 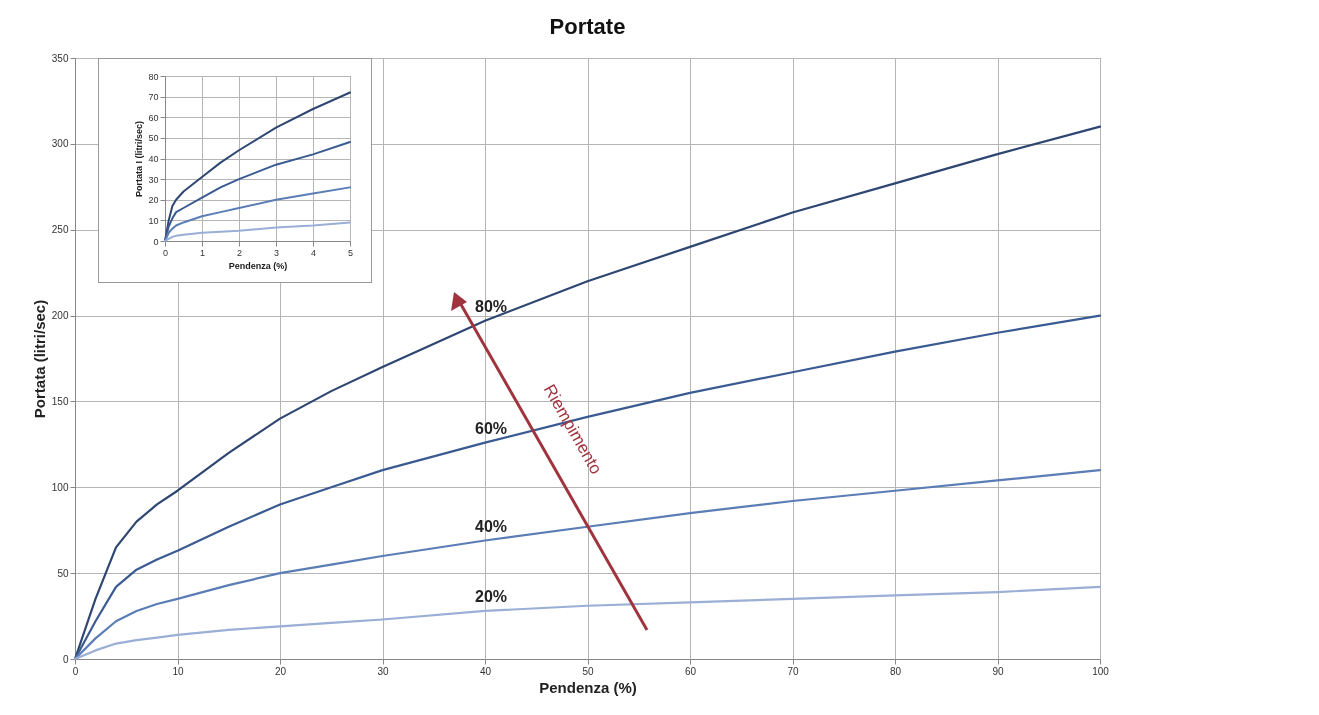 I want to click on x-tick-label: 5, so click(x=350, y=252).